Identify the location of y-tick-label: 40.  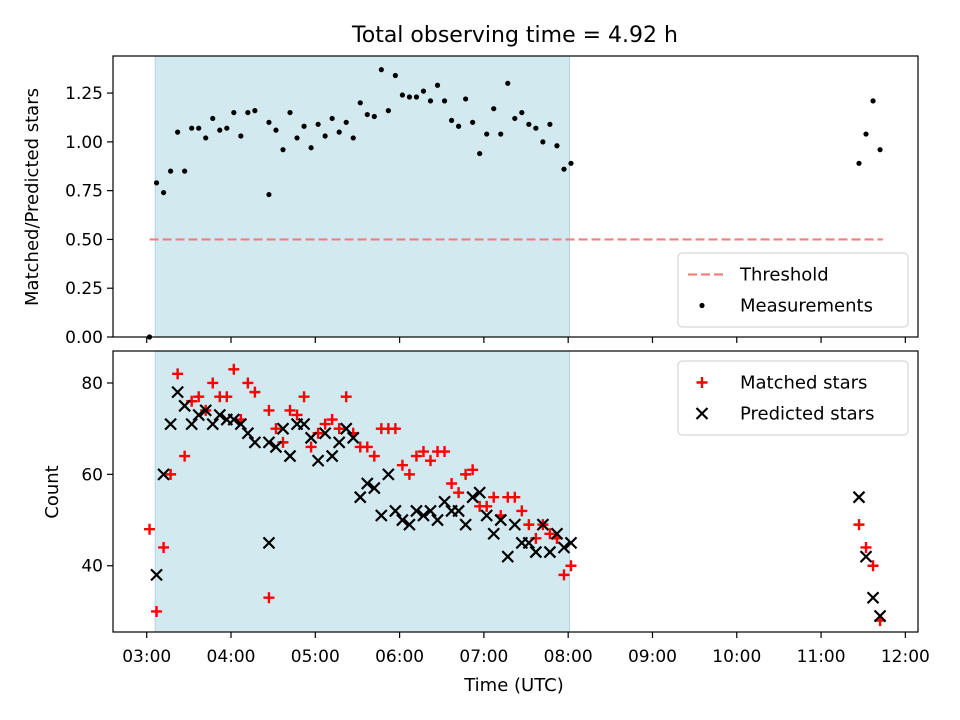
(92, 567).